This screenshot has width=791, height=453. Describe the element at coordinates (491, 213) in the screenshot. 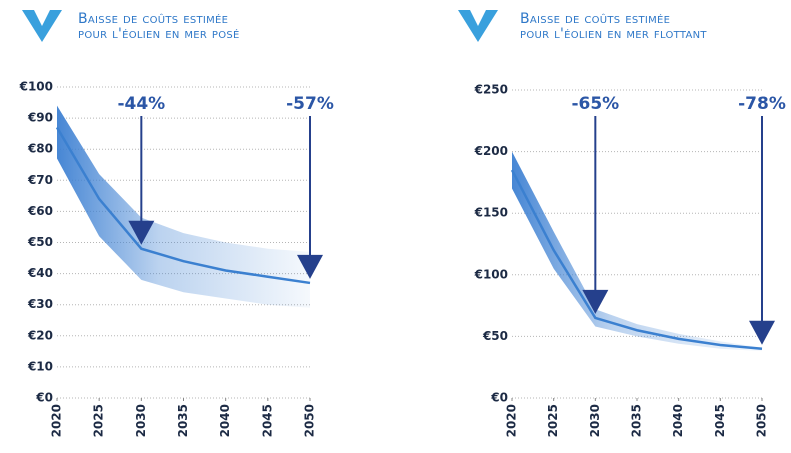

I see `y-tick-label: €150` at that location.